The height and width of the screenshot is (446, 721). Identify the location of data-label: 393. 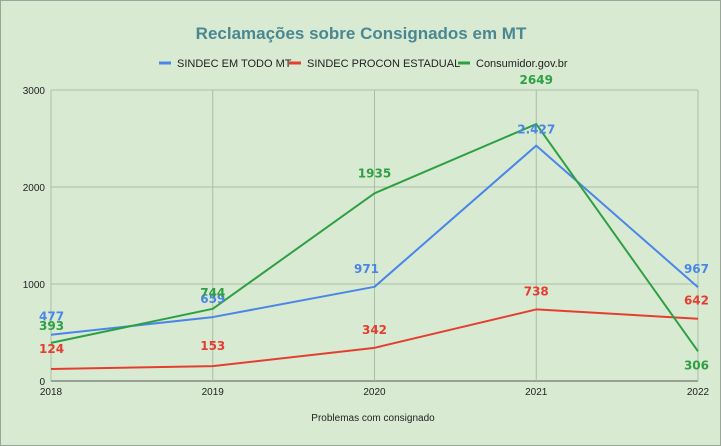
(51, 326).